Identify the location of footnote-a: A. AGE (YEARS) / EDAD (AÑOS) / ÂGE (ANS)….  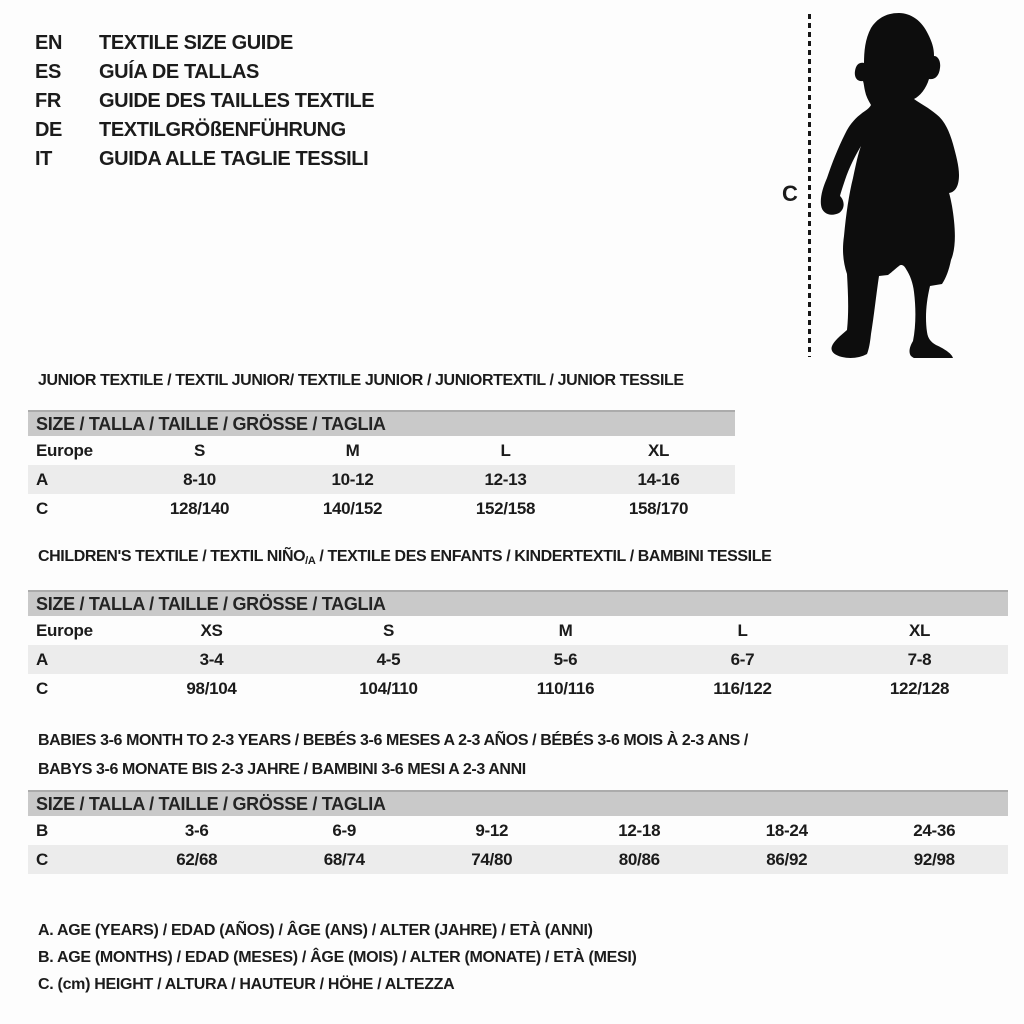
(315, 930).